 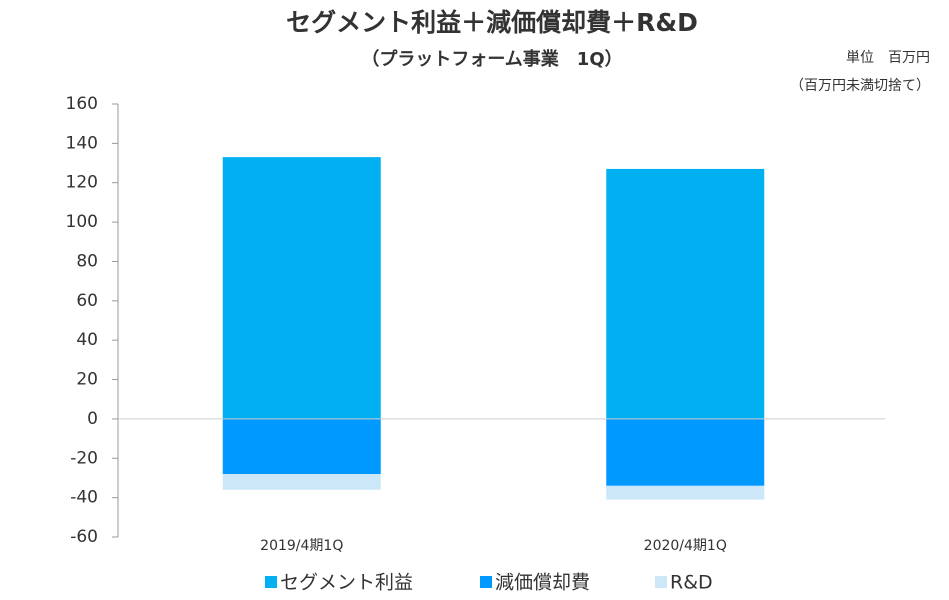 What do you see at coordinates (860, 85) in the screenshot?
I see `unit-note: （百万円未満切捨て）` at bounding box center [860, 85].